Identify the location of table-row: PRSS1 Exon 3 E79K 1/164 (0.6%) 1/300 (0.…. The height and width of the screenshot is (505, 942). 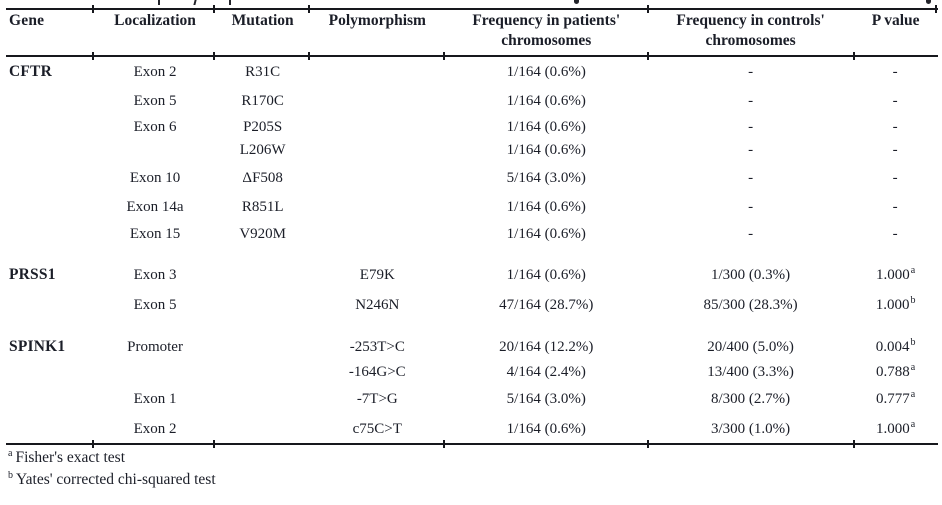
(472, 275).